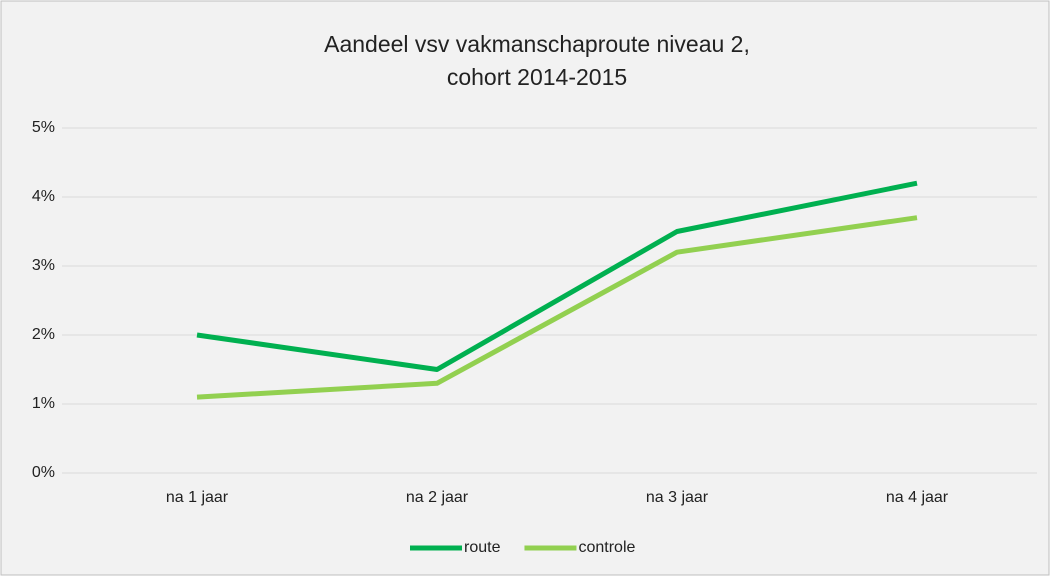 This screenshot has height=578, width=1059. I want to click on y-tick-label: 2%, so click(43, 334).